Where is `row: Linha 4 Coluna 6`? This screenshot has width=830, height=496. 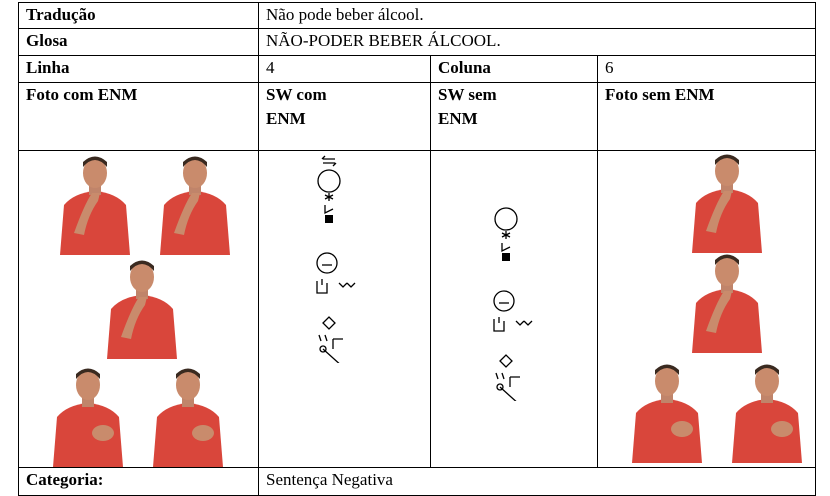 row: Linha 4 Coluna 6 is located at coordinates (417, 69).